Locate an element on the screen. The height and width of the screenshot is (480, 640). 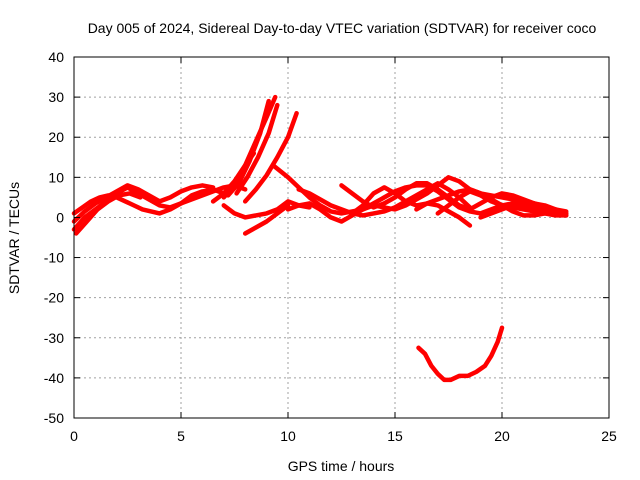
y-tick-label: 20 is located at coordinates (56, 137).